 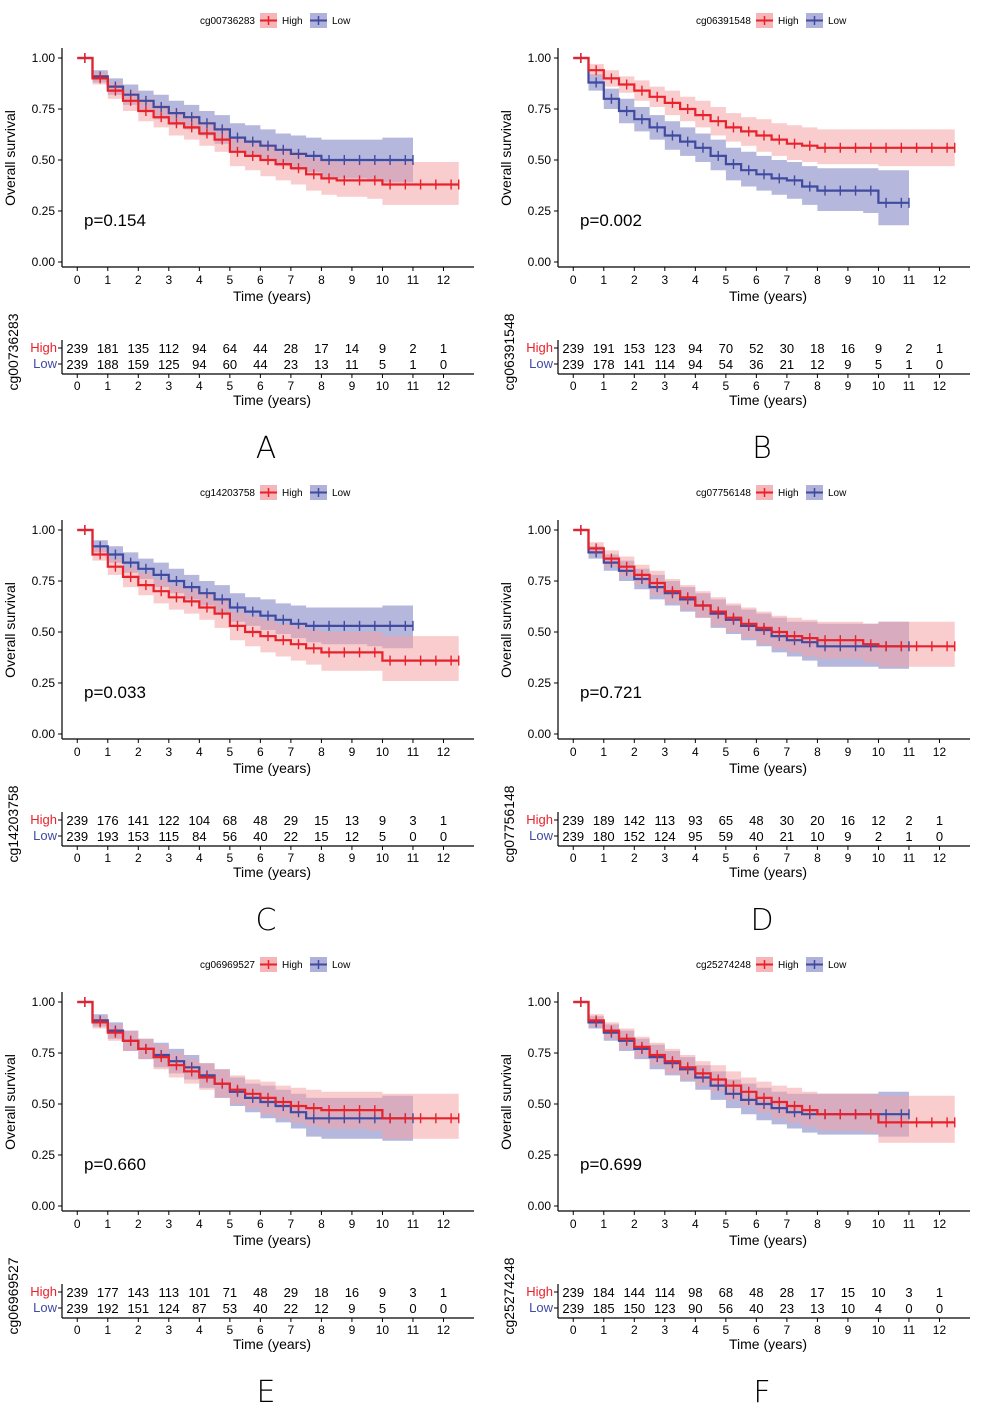 I want to click on x-tick-label: 3, so click(x=664, y=752).